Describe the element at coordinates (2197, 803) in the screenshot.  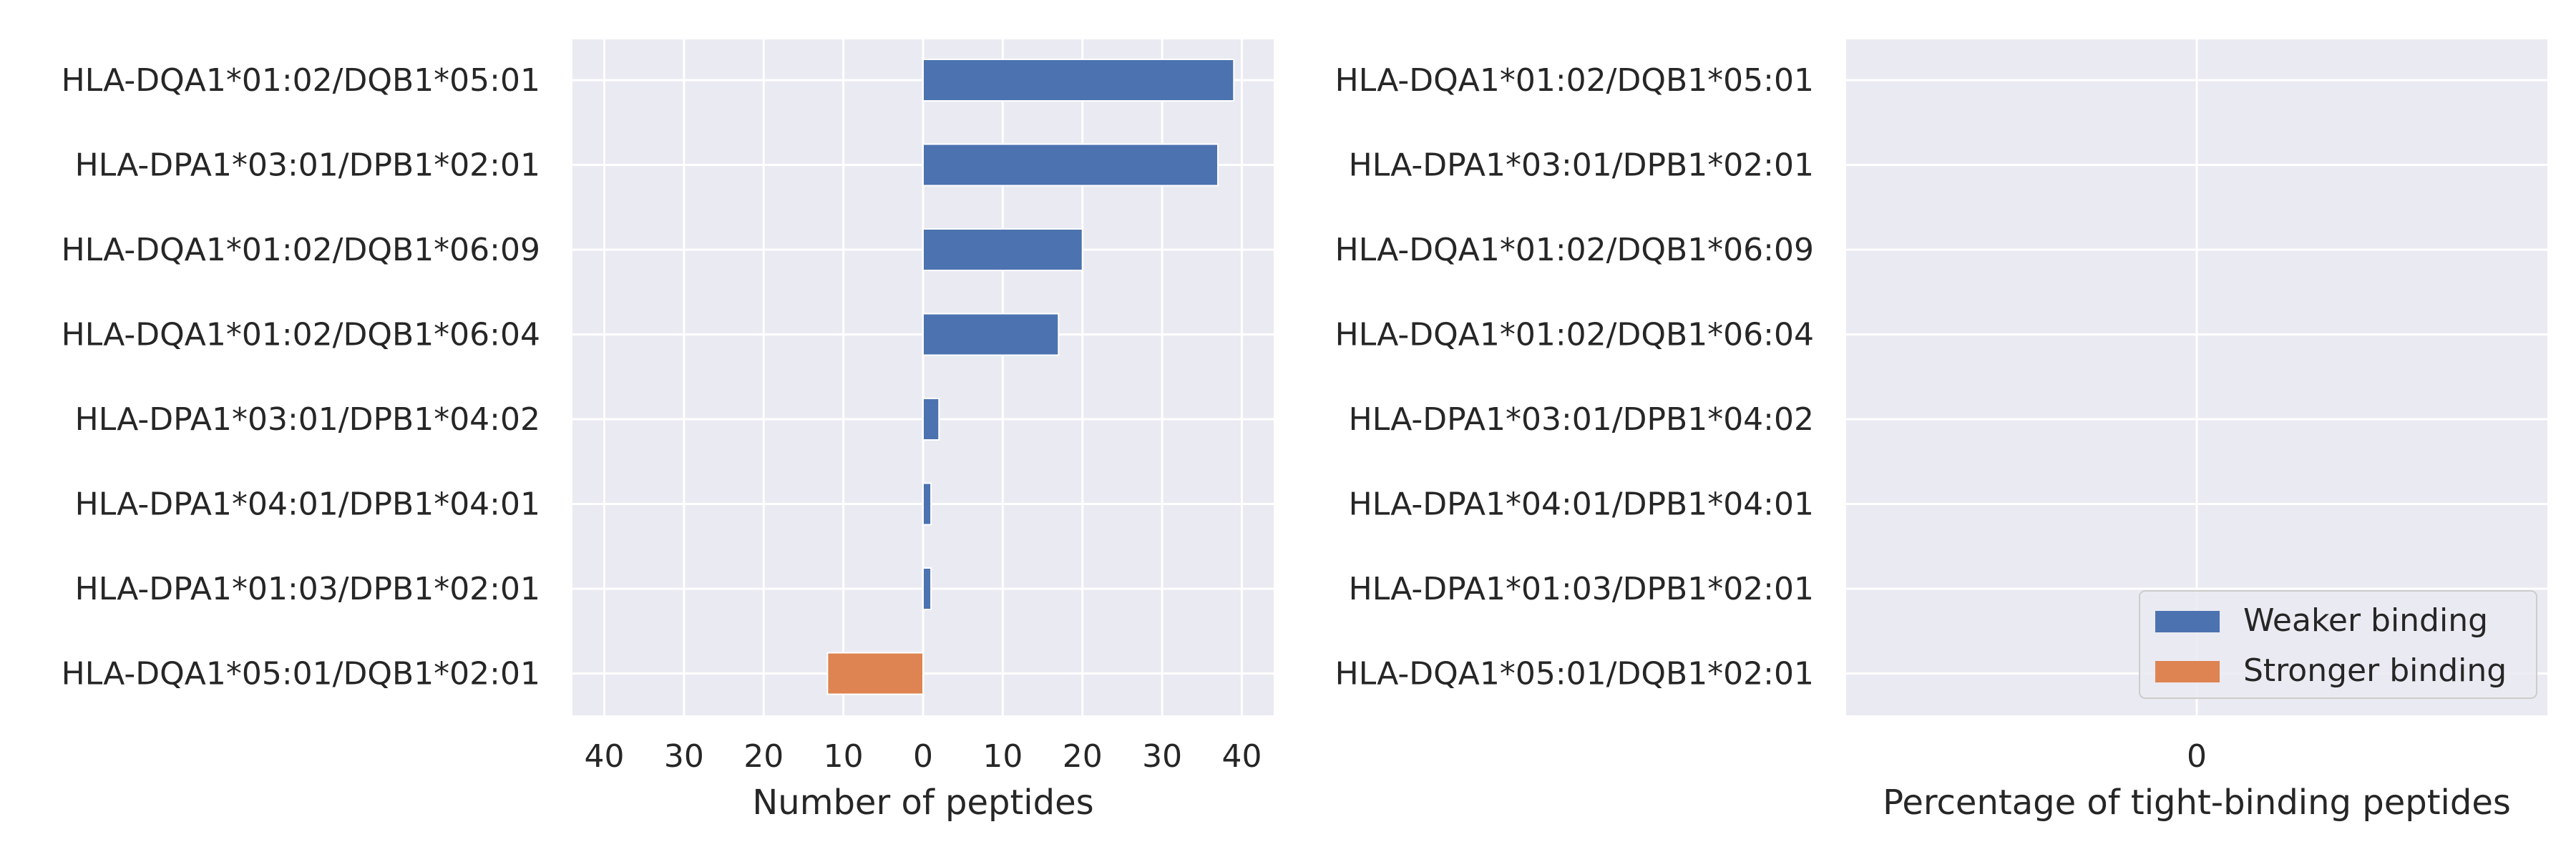
I see `x-axis-title: Percentage of tight-binding peptides` at that location.